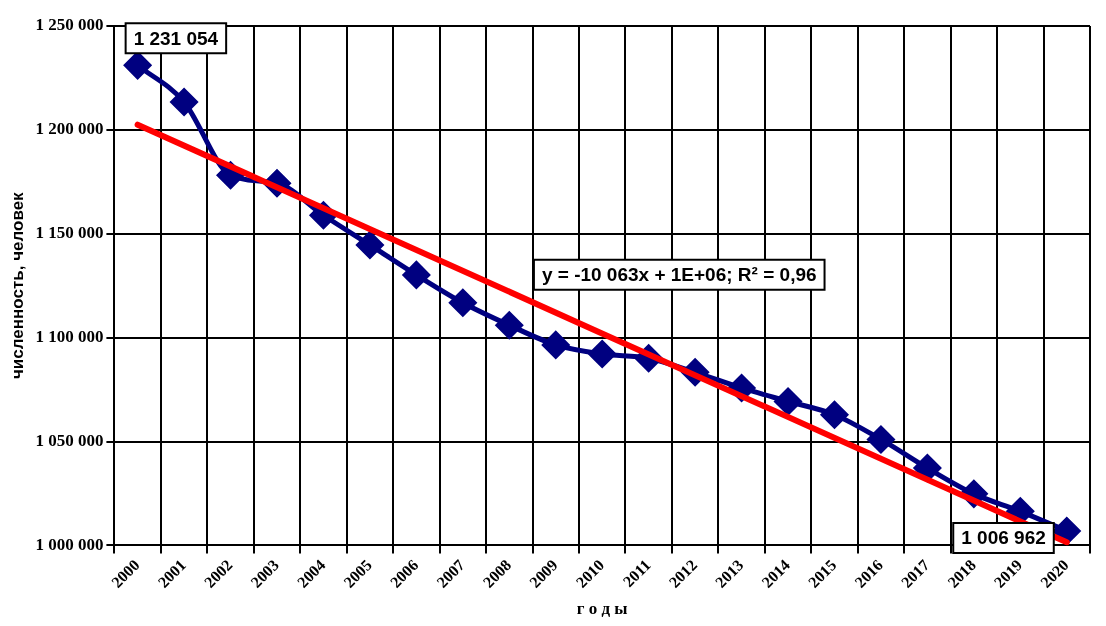 This screenshot has width=1106, height=626. Describe the element at coordinates (69, 440) in the screenshot. I see `y-tick-label: 1 050 000` at that location.